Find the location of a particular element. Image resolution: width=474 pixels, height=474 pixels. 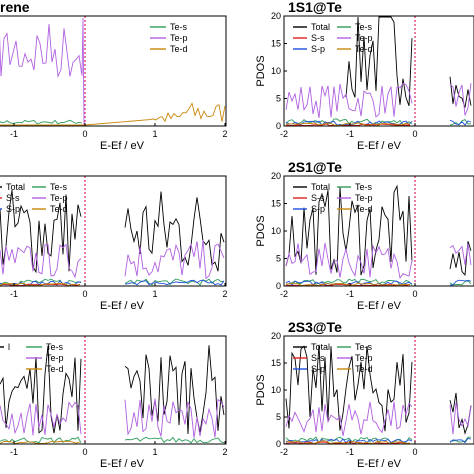

pdos-panel-4: -1 0 1 2 E-Ef / eV l Te-sTe-pTe-d is located at coordinates (114, 402).